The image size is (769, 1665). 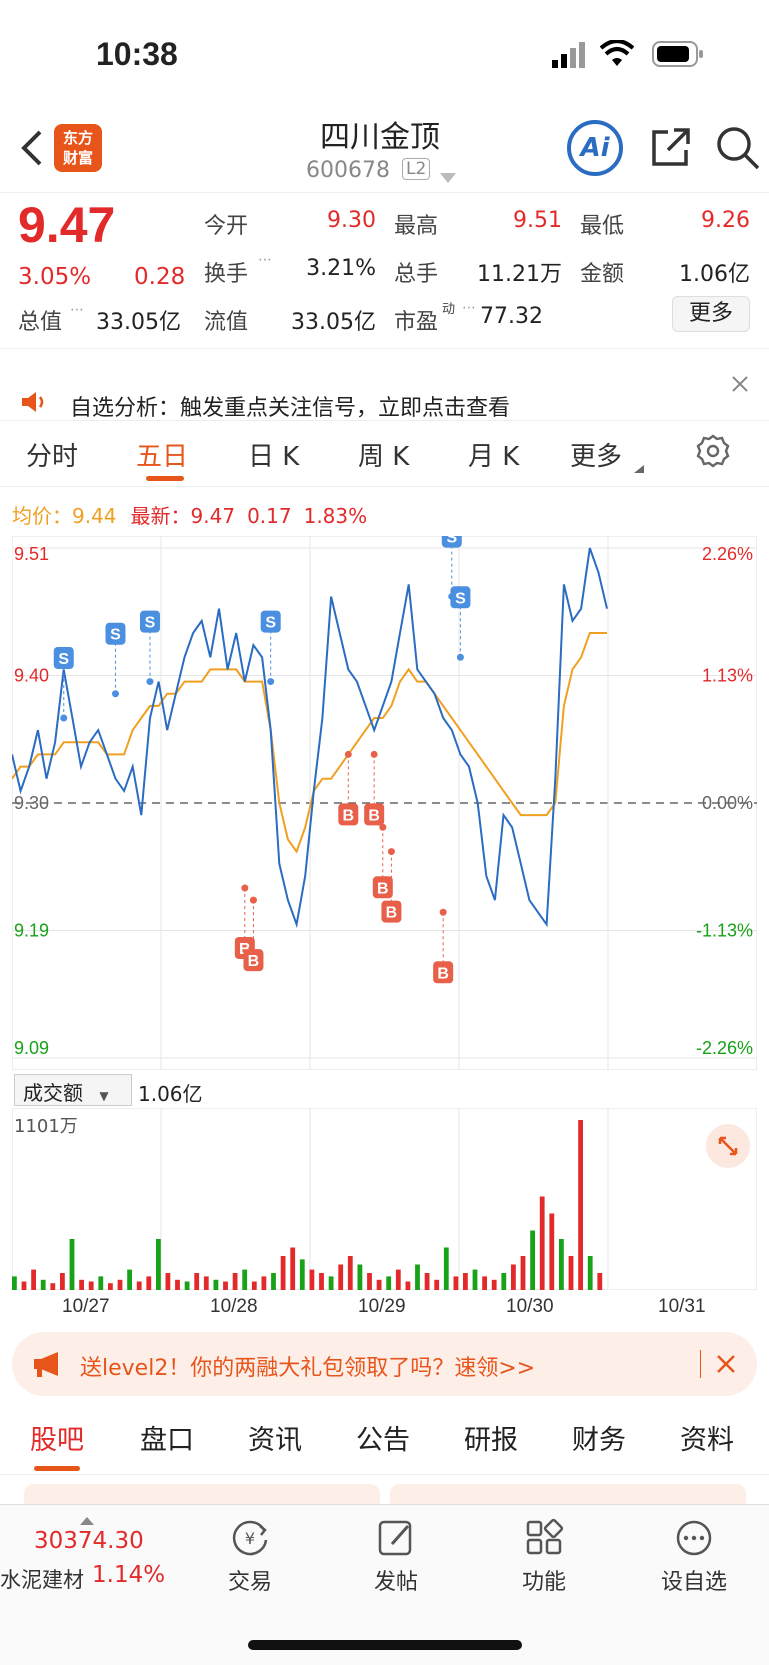 I want to click on low-label: 最低, so click(x=602, y=226).